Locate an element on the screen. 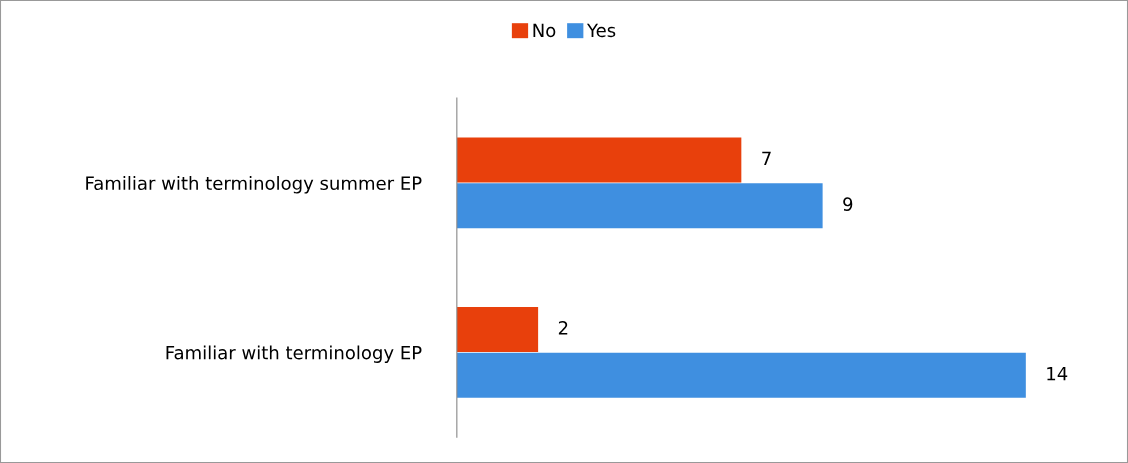  data-label: 9 is located at coordinates (848, 204).